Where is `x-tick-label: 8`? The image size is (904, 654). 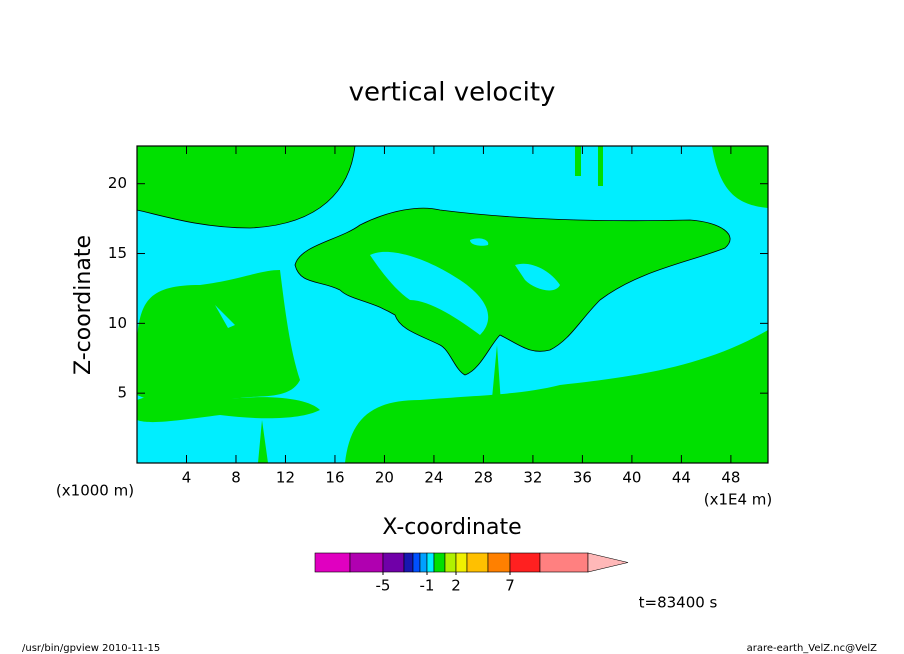
x-tick-label: 8 is located at coordinates (236, 478).